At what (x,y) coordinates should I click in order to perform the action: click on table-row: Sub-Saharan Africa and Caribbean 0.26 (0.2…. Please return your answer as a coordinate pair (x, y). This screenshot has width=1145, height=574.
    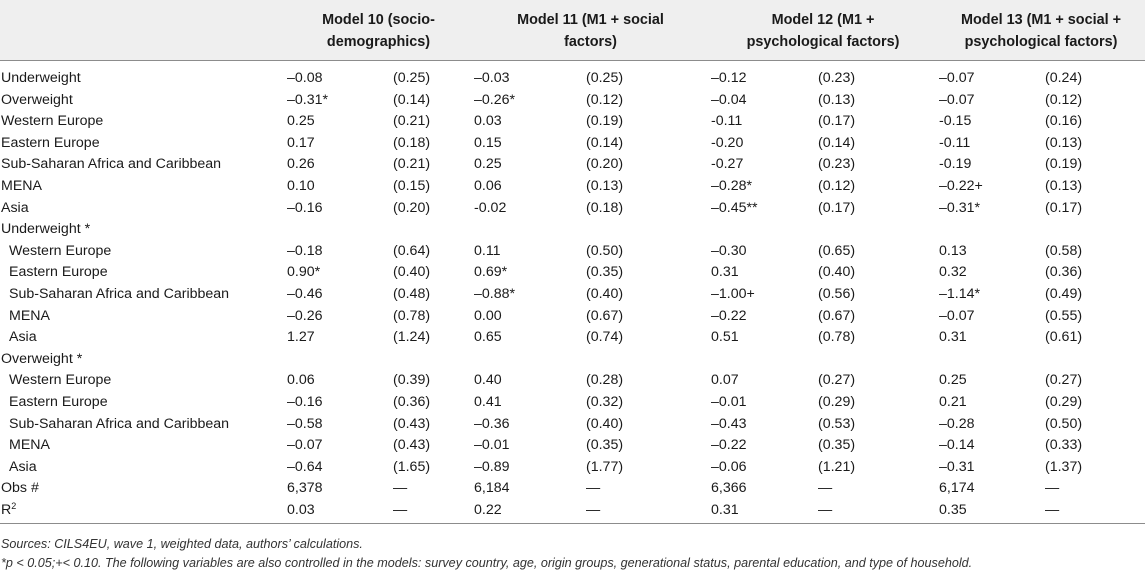
    Looking at the image, I should click on (572, 165).